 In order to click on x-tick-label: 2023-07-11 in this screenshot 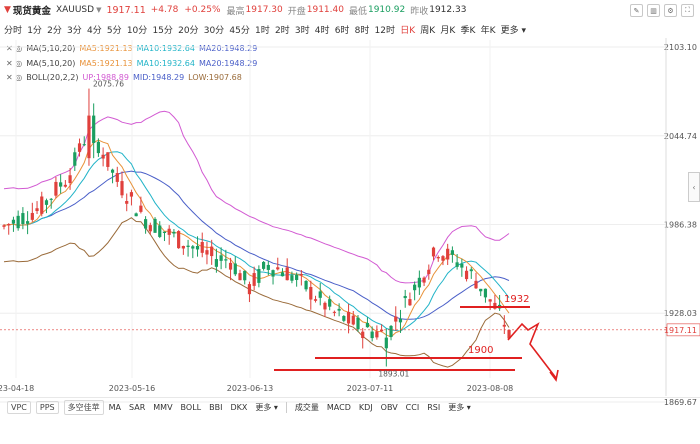, I will do `click(370, 388)`.